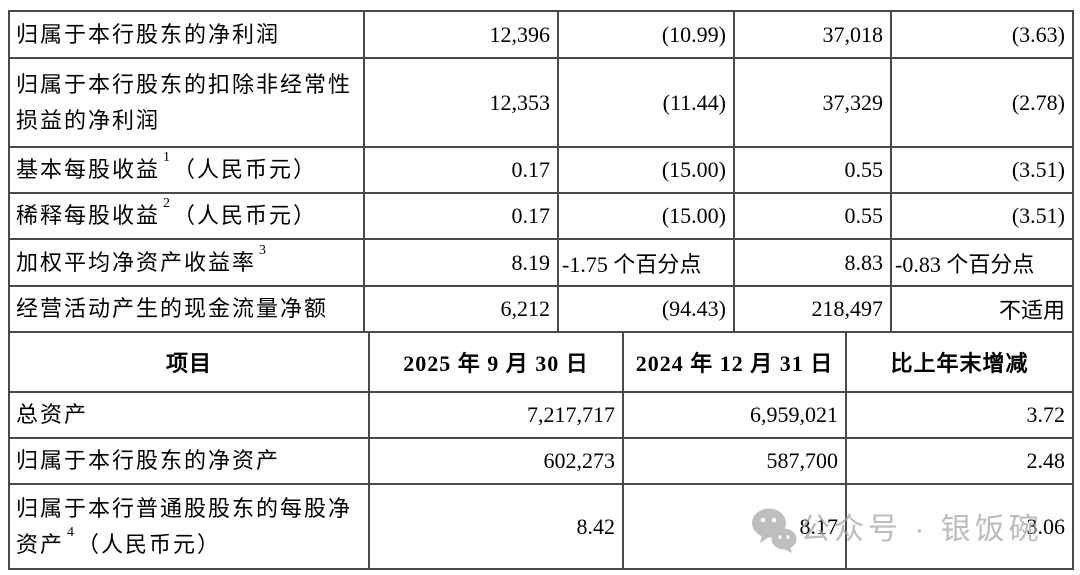  What do you see at coordinates (959, 526) in the screenshot?
I see `value-cell: 3.06` at bounding box center [959, 526].